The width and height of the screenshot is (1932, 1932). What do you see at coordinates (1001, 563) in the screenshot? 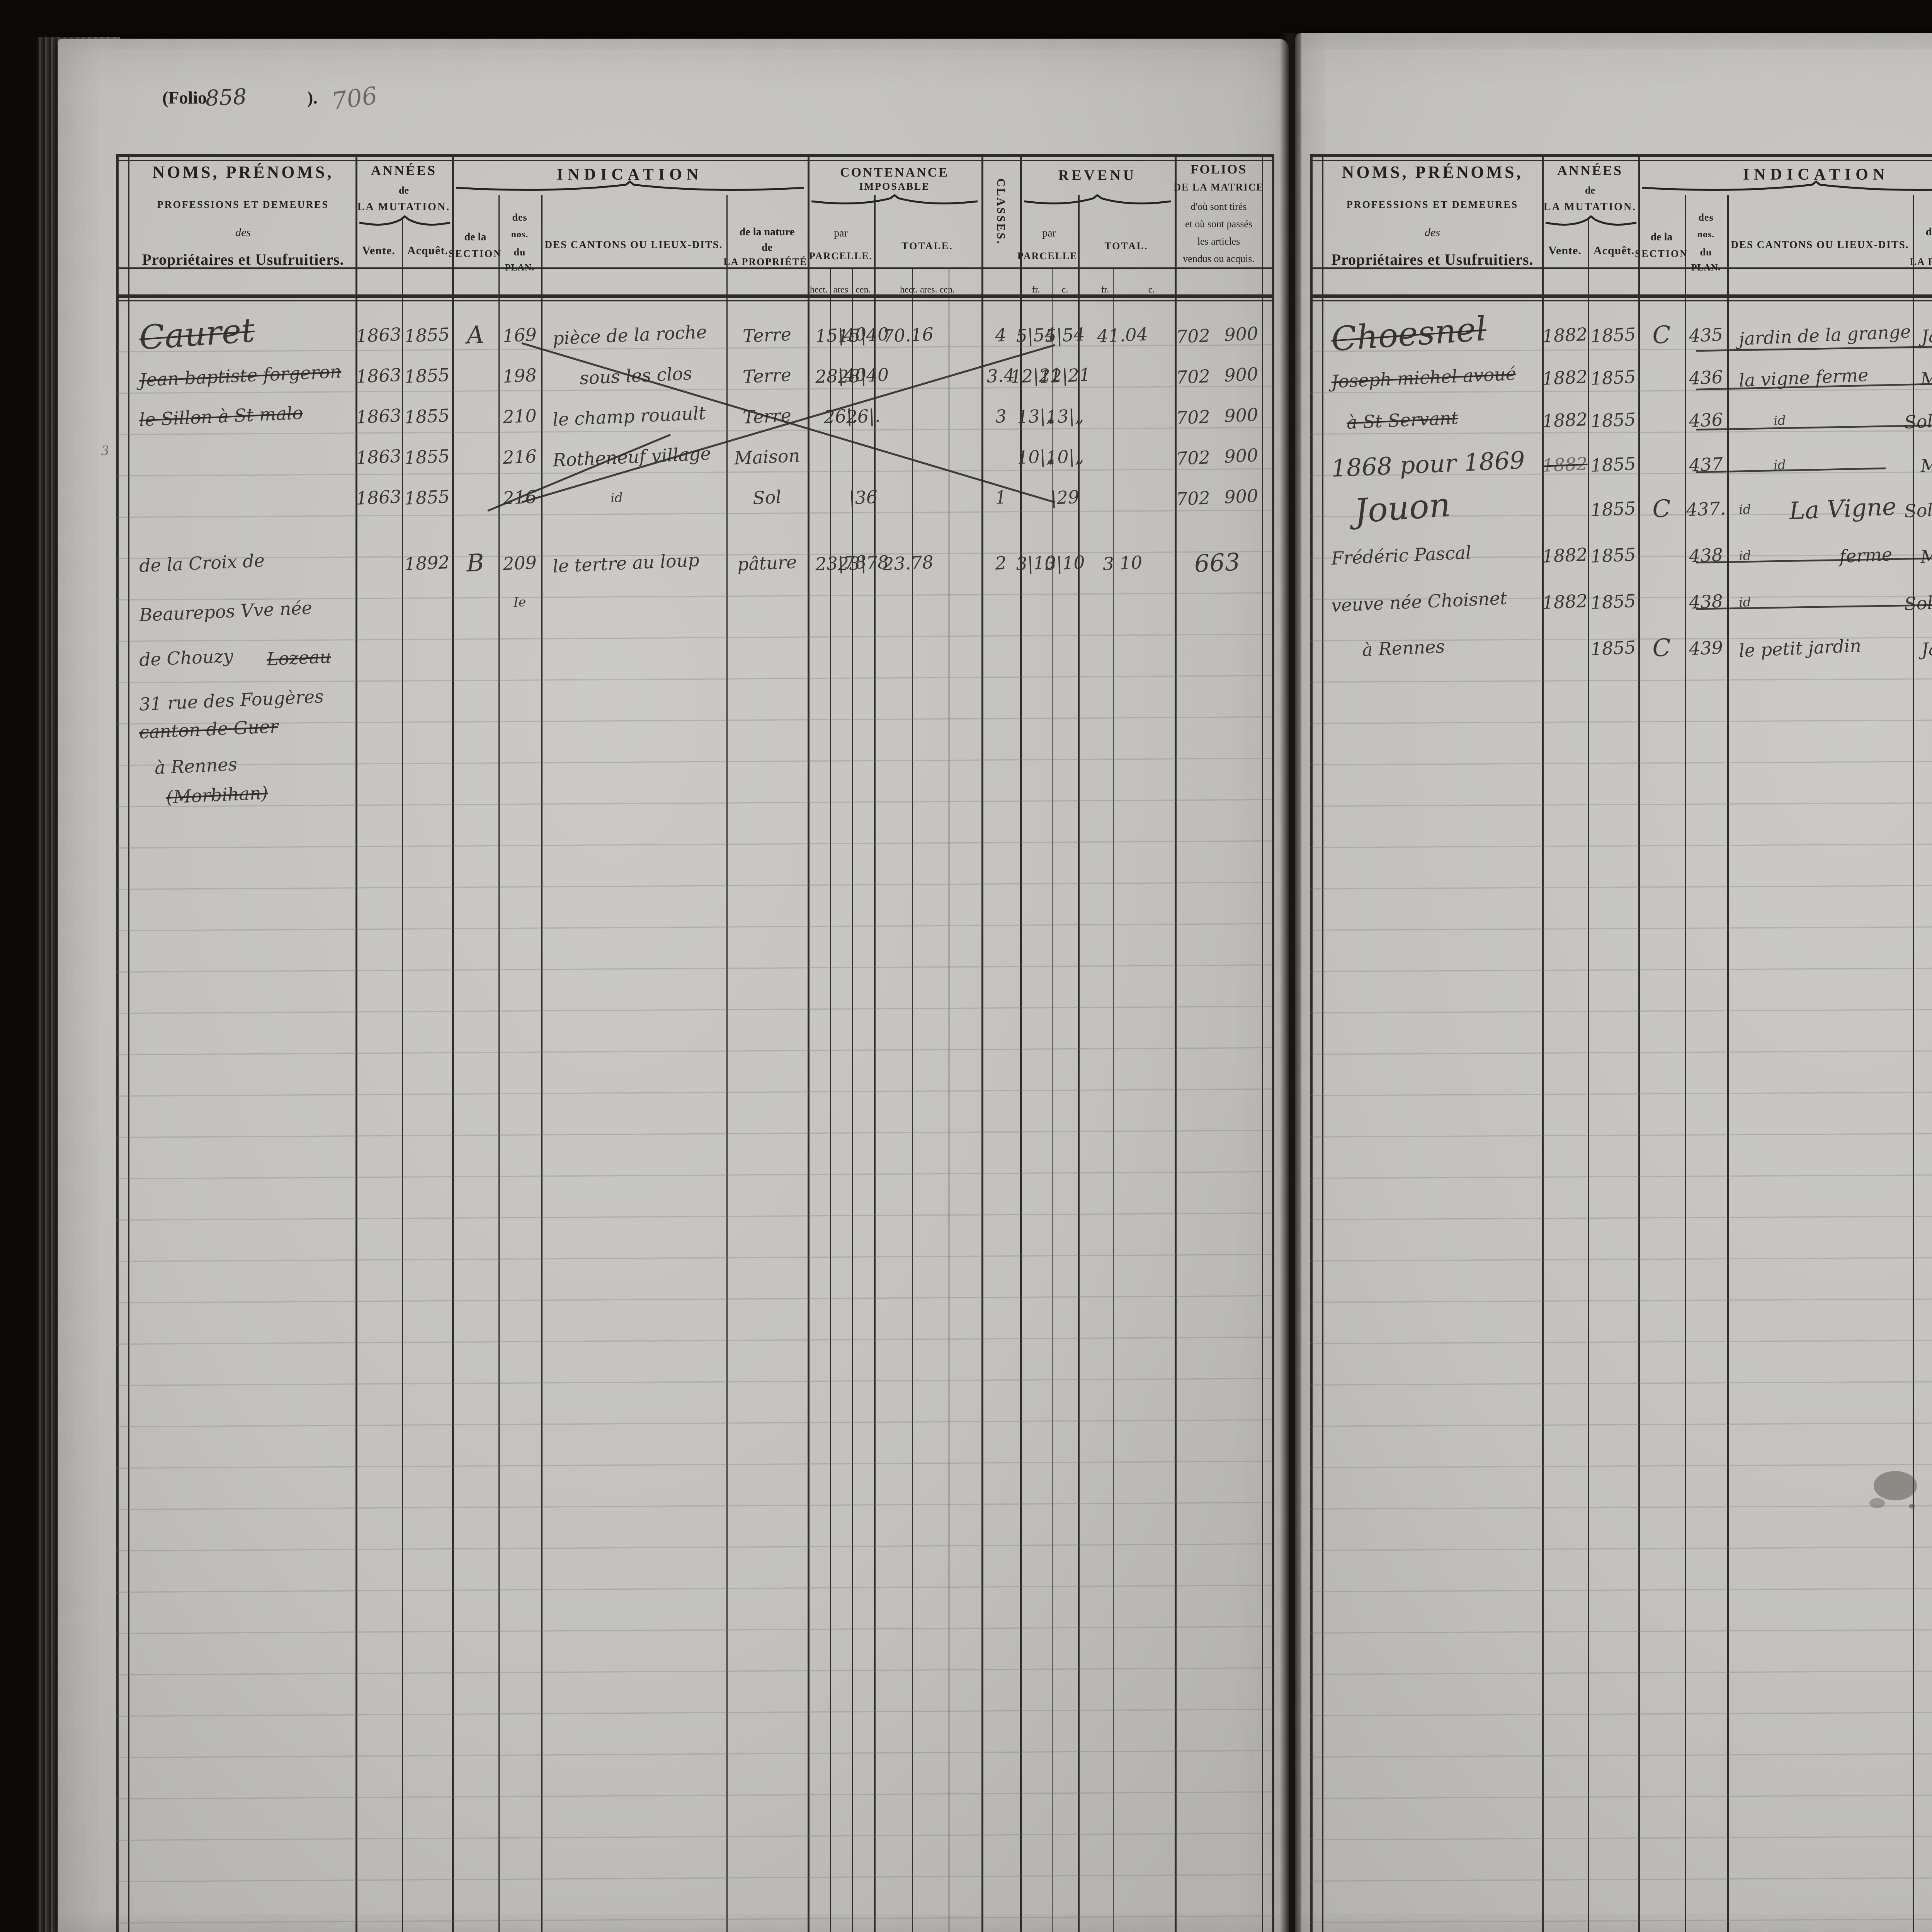
I see `cell-classes: 2` at bounding box center [1001, 563].